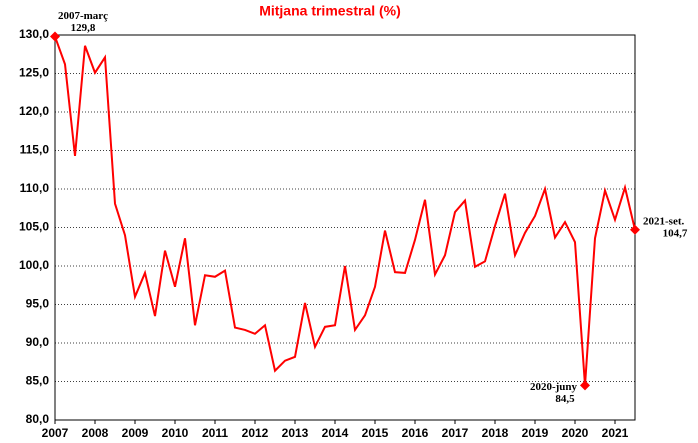 The width and height of the screenshot is (698, 443). Describe the element at coordinates (663, 221) in the screenshot. I see `annotation-label: 2021-set.` at that location.